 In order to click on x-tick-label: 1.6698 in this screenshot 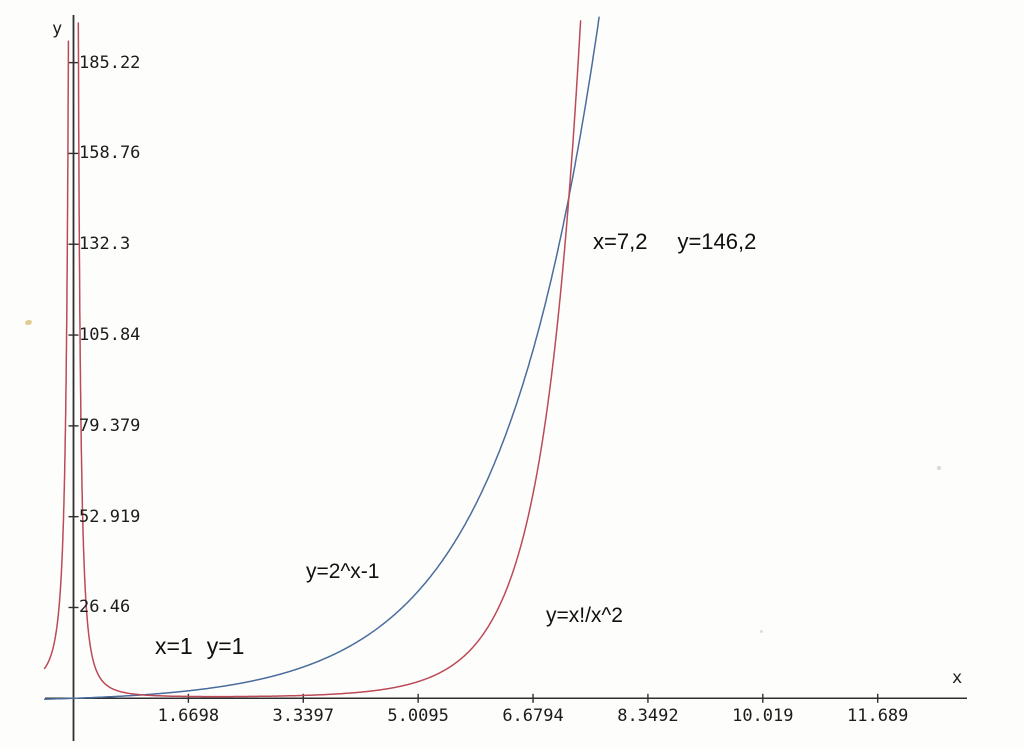, I will do `click(188, 716)`.